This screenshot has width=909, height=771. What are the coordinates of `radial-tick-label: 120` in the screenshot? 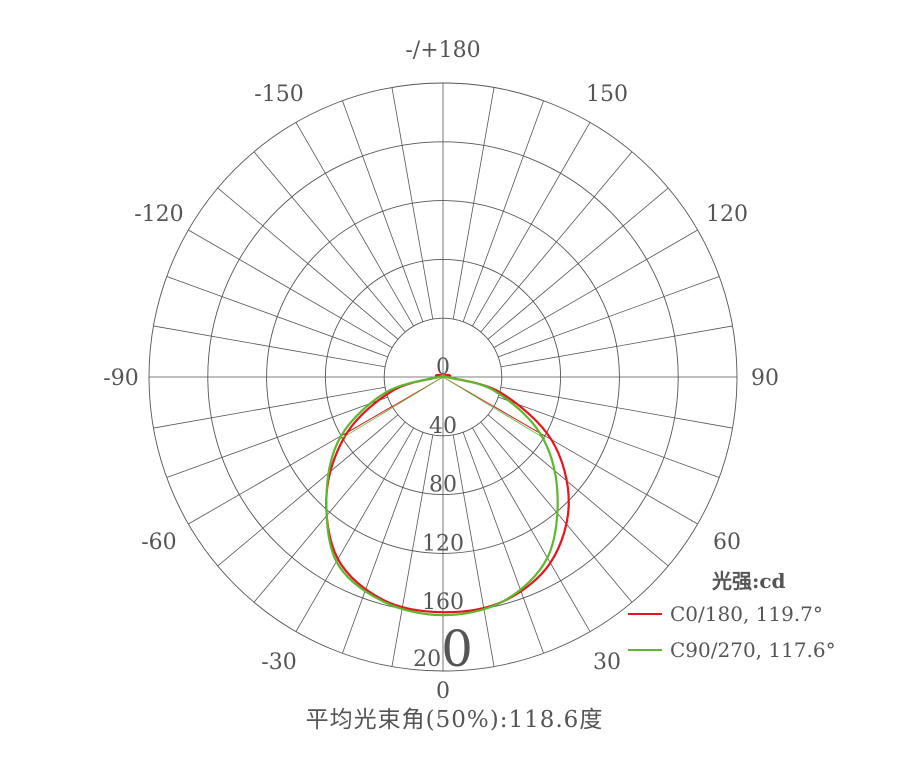 It's located at (443, 543).